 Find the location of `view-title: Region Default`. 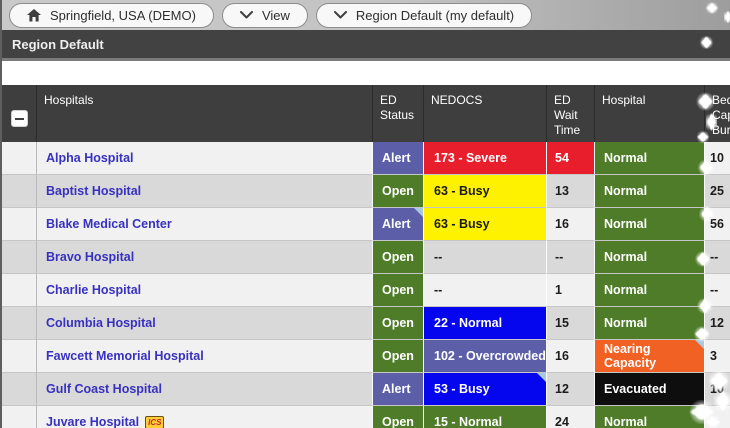

view-title: Region Default is located at coordinates (58, 44).